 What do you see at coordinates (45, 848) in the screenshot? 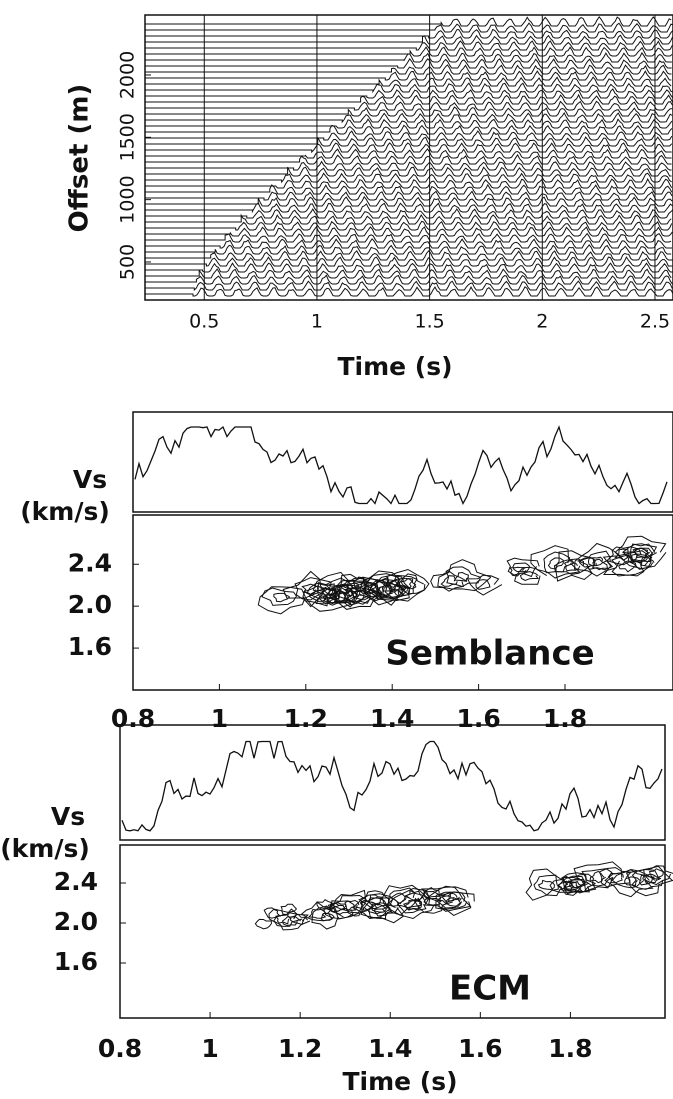
I see `y-axis-label: (km/s)` at bounding box center [45, 848].